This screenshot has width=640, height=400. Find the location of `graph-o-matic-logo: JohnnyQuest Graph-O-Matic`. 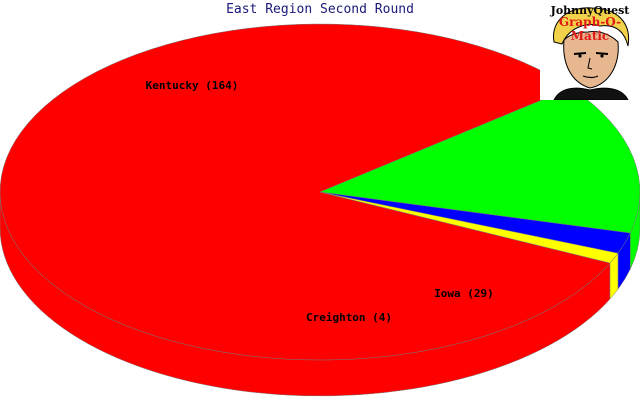

graph-o-matic-logo: JohnnyQuest Graph-O-Matic is located at coordinates (590, 50).